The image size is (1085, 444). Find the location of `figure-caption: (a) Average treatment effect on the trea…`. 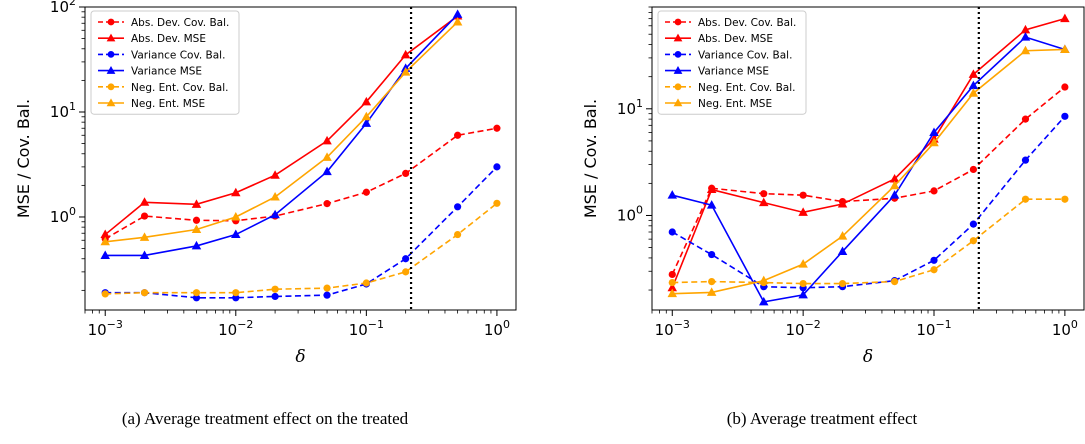

figure-caption: (a) Average treatment effect on the trea… is located at coordinates (265, 418).